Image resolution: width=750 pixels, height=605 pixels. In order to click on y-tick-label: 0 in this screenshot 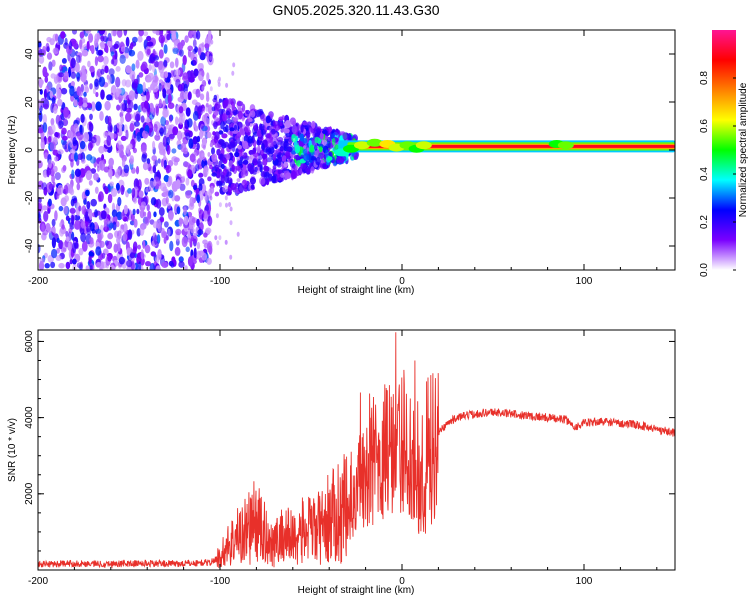, I will do `click(29, 150)`.